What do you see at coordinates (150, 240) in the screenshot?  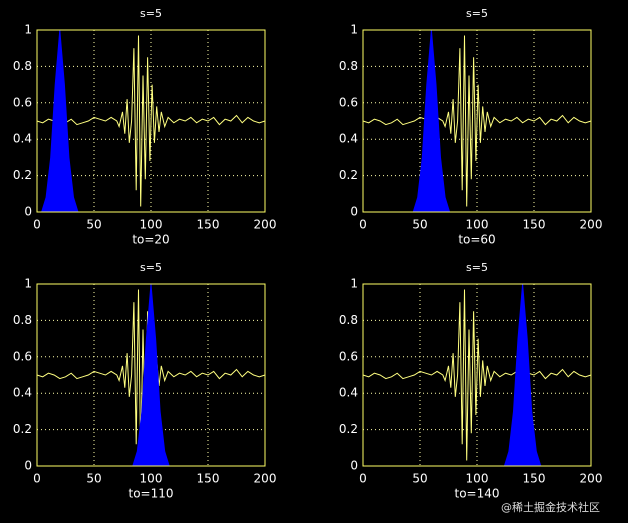 I see `x-axis-label: to=20` at bounding box center [150, 240].